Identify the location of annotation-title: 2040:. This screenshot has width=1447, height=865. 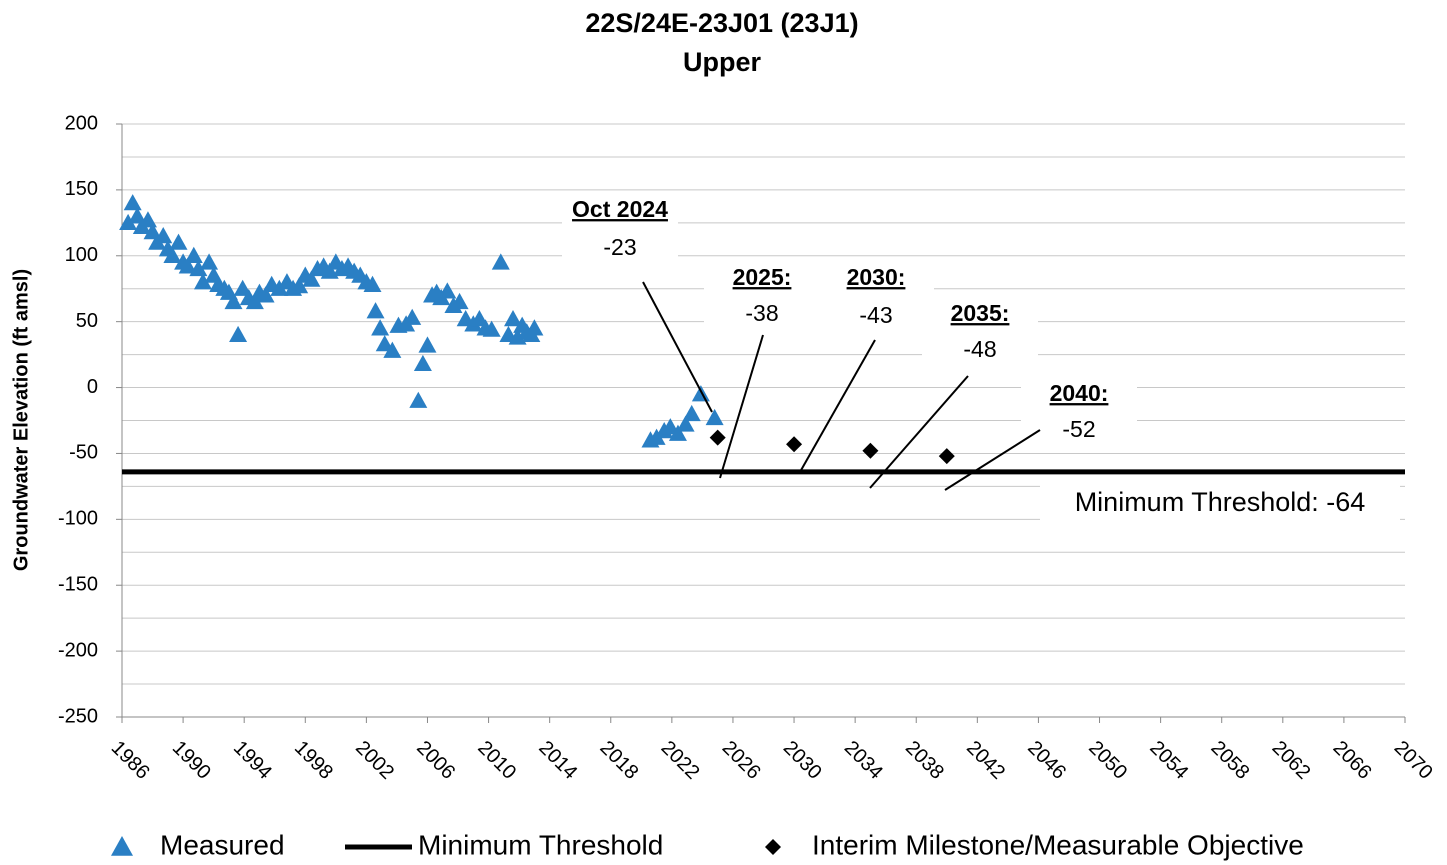
(1079, 393).